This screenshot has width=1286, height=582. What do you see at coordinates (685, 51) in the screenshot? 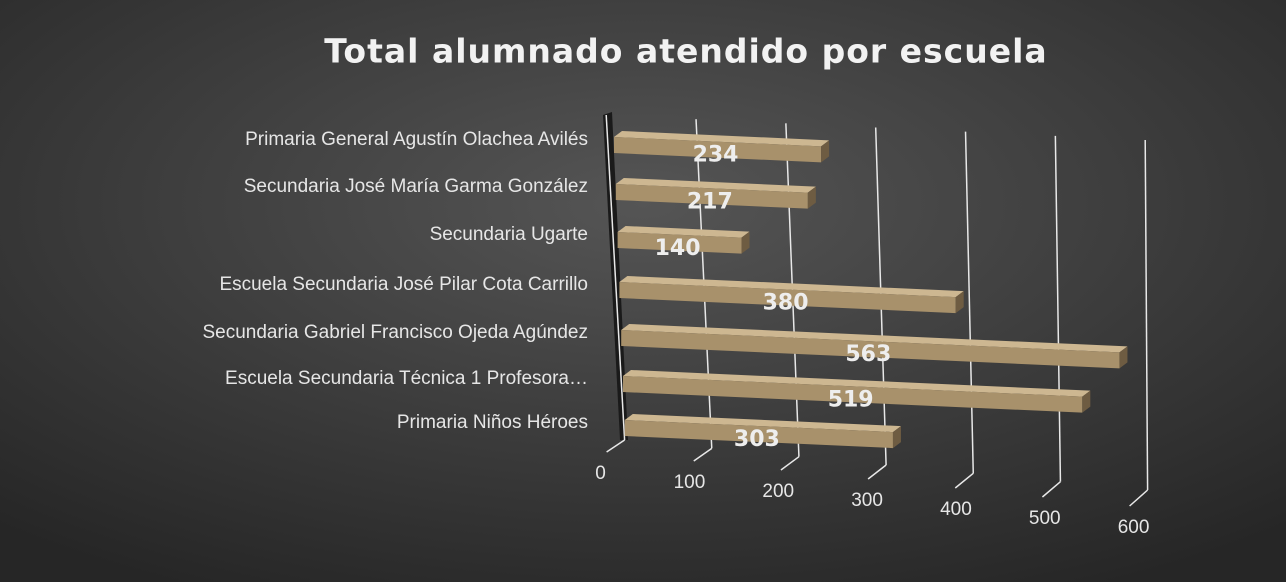
I see `chart-title: Total alumnado atendido por escuela` at bounding box center [685, 51].